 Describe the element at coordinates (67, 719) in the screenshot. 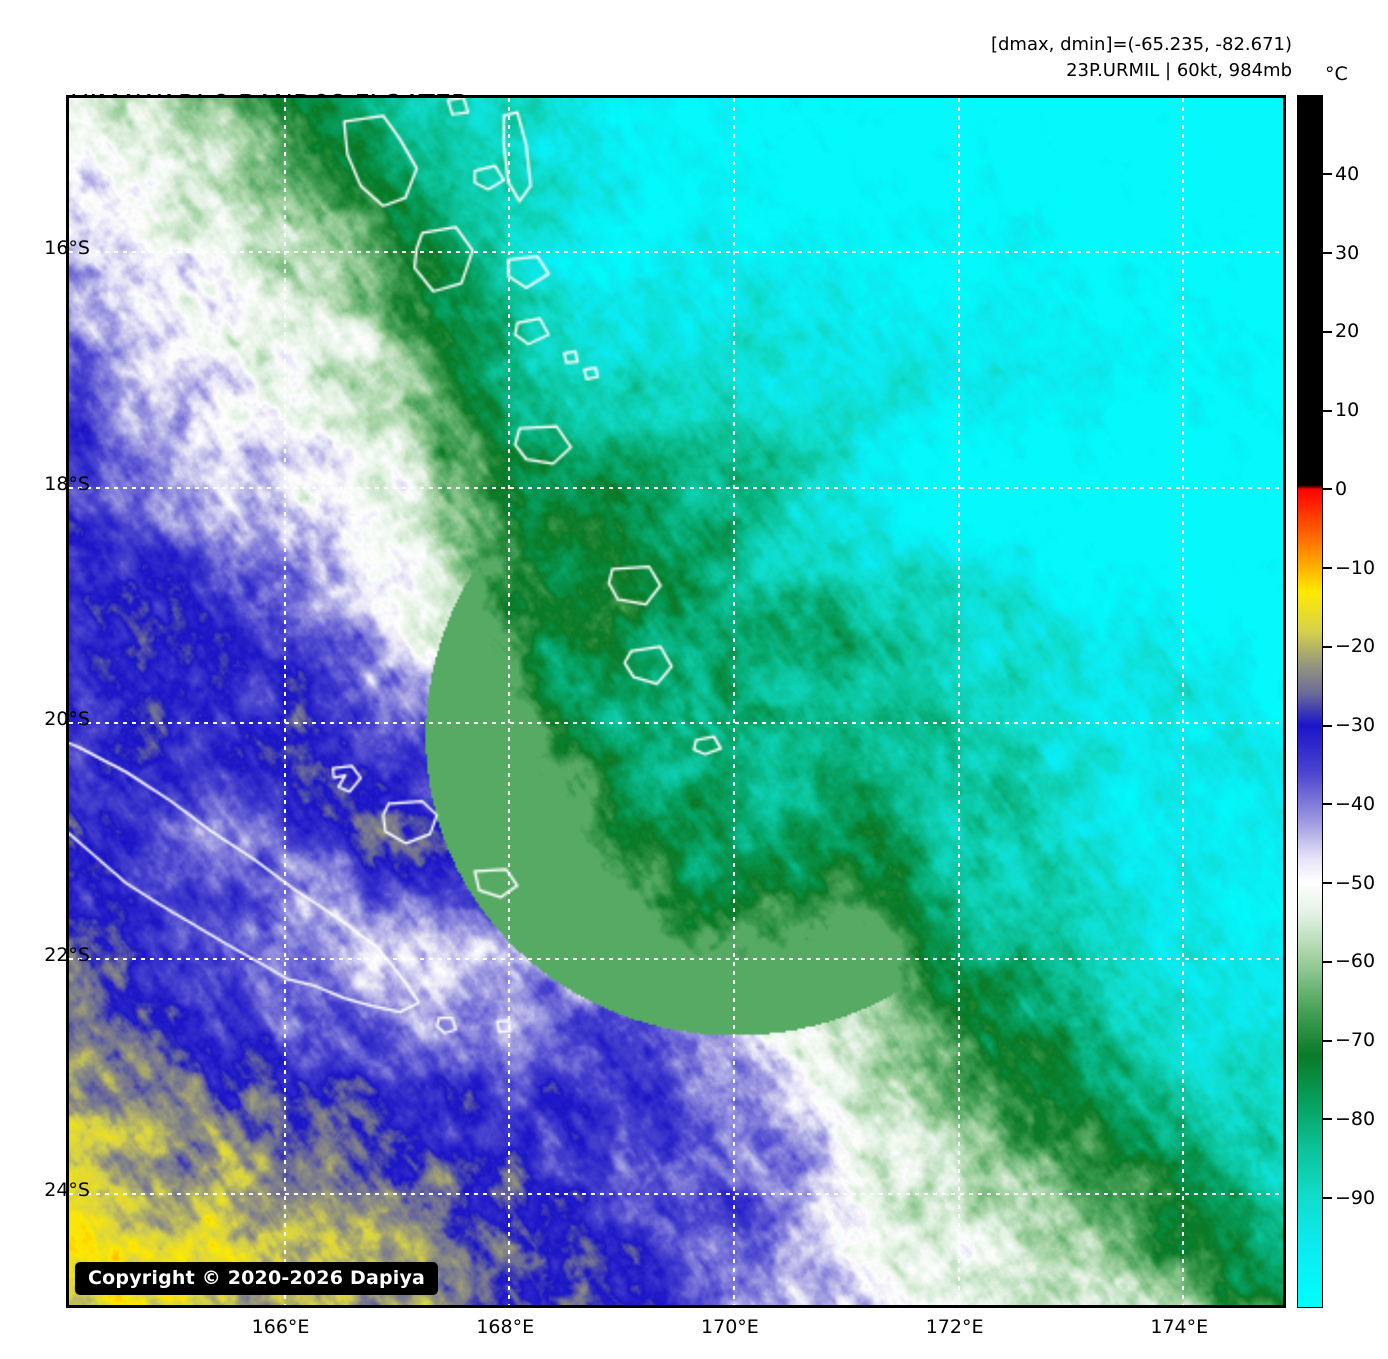

I see `lat-tick-label: 20°S` at that location.